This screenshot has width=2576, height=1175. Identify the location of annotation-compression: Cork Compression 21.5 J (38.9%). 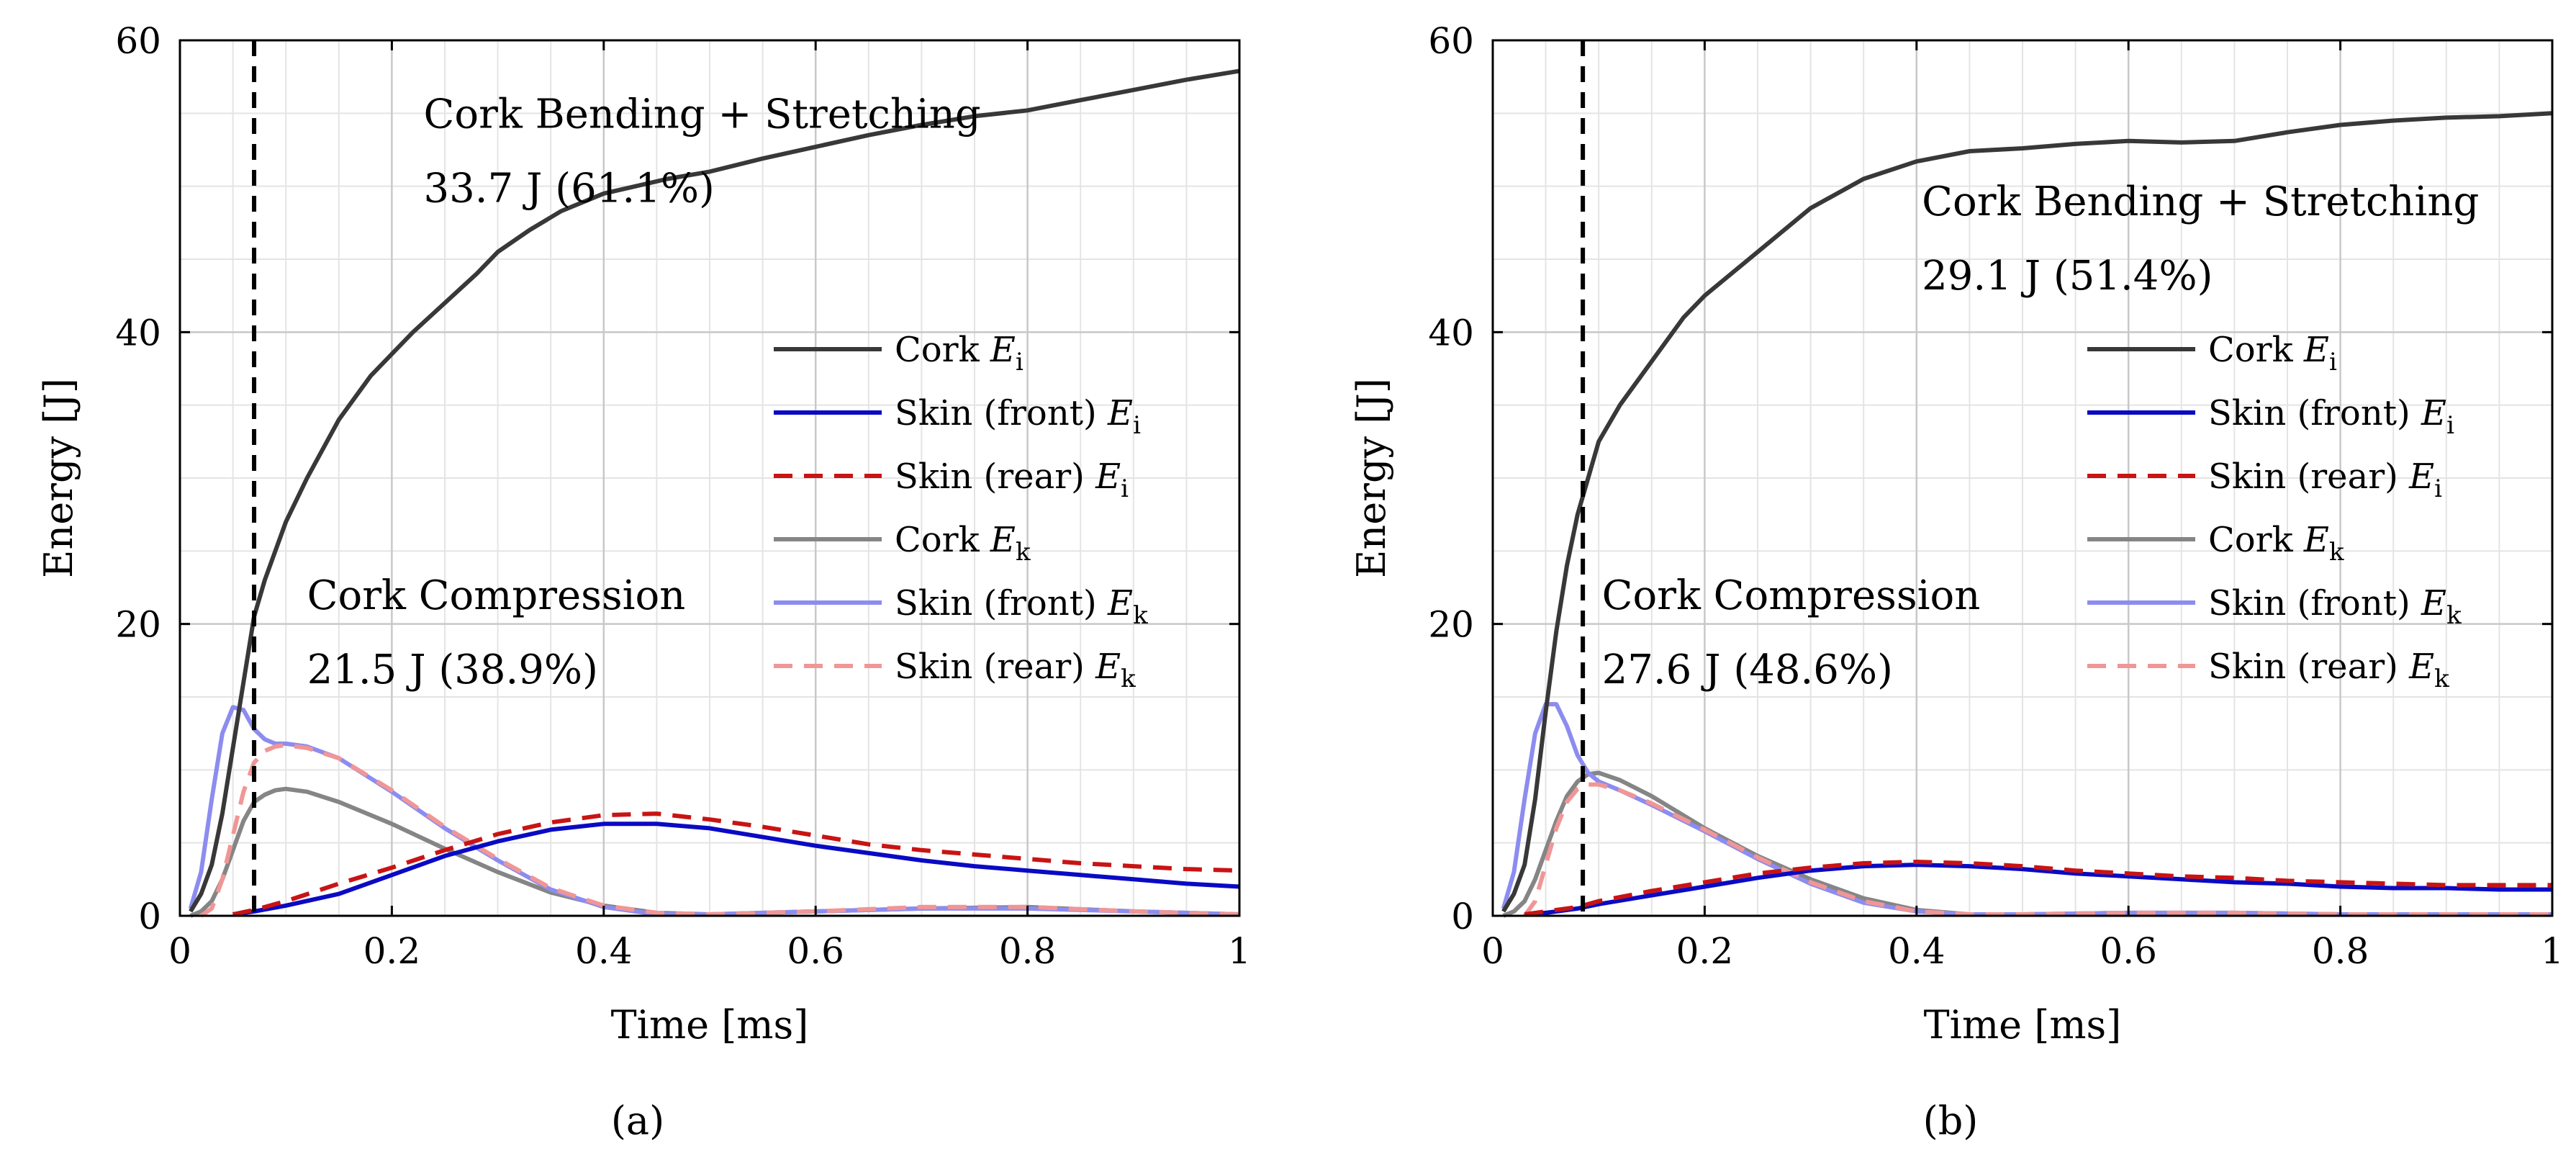
(497, 632).